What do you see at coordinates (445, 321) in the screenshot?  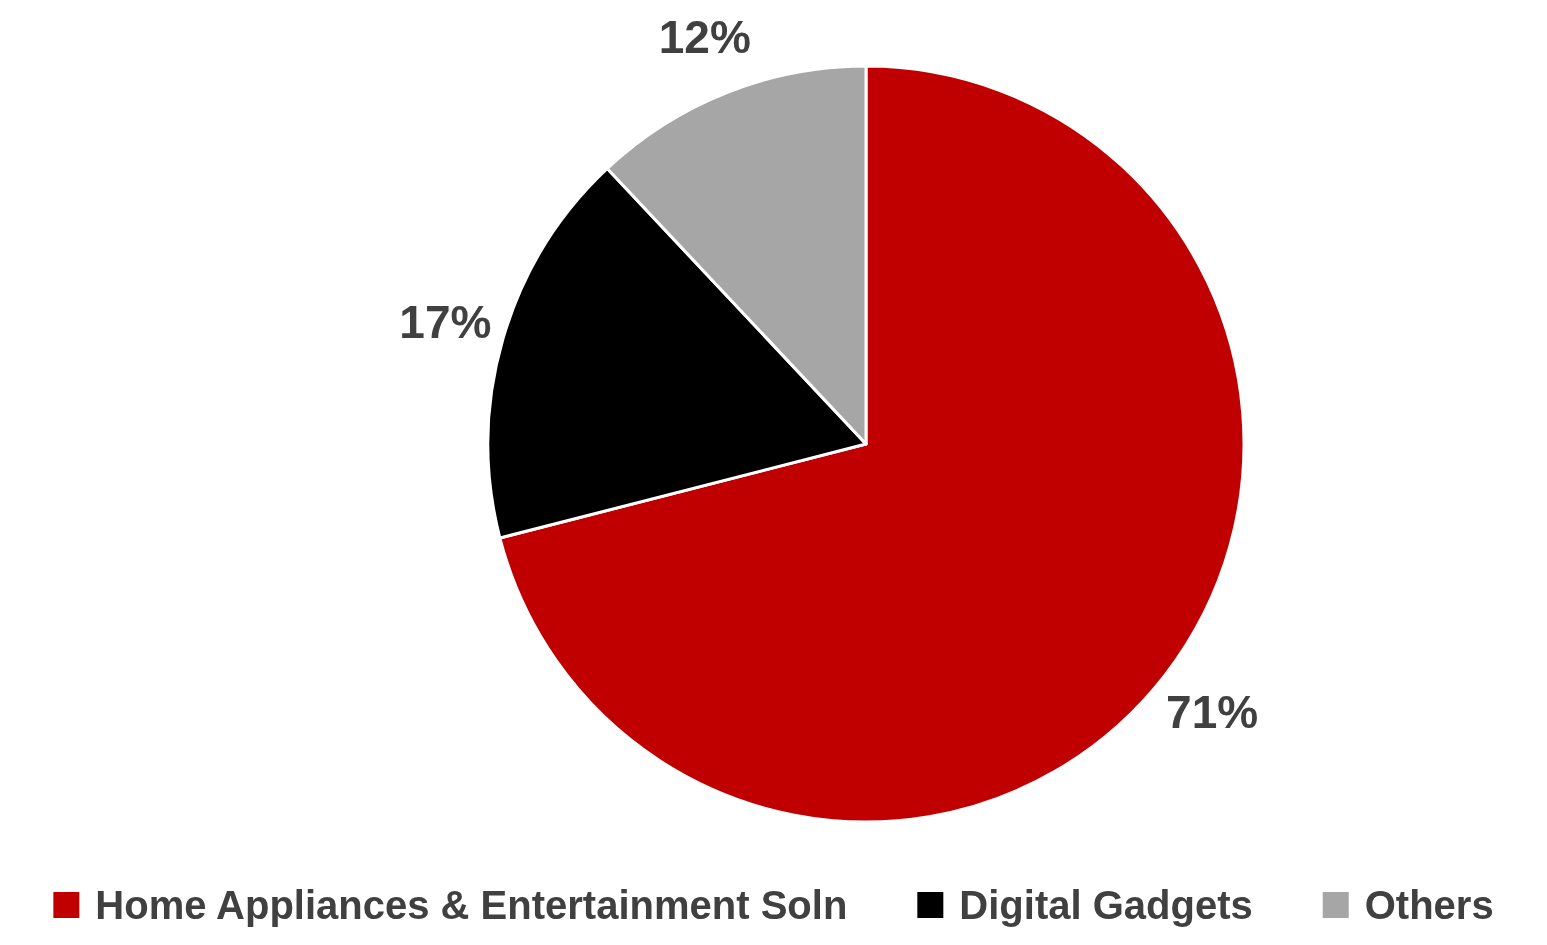 I see `data-label: 17%` at bounding box center [445, 321].